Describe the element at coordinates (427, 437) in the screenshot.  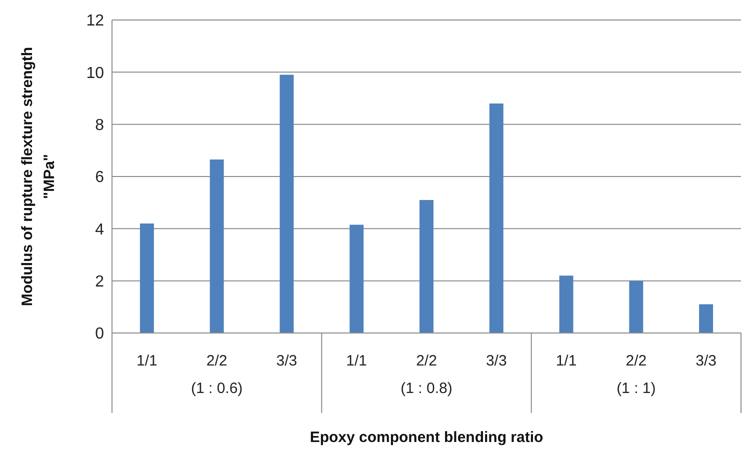
I see `x-axis-title: Epoxy component blending ratio` at that location.